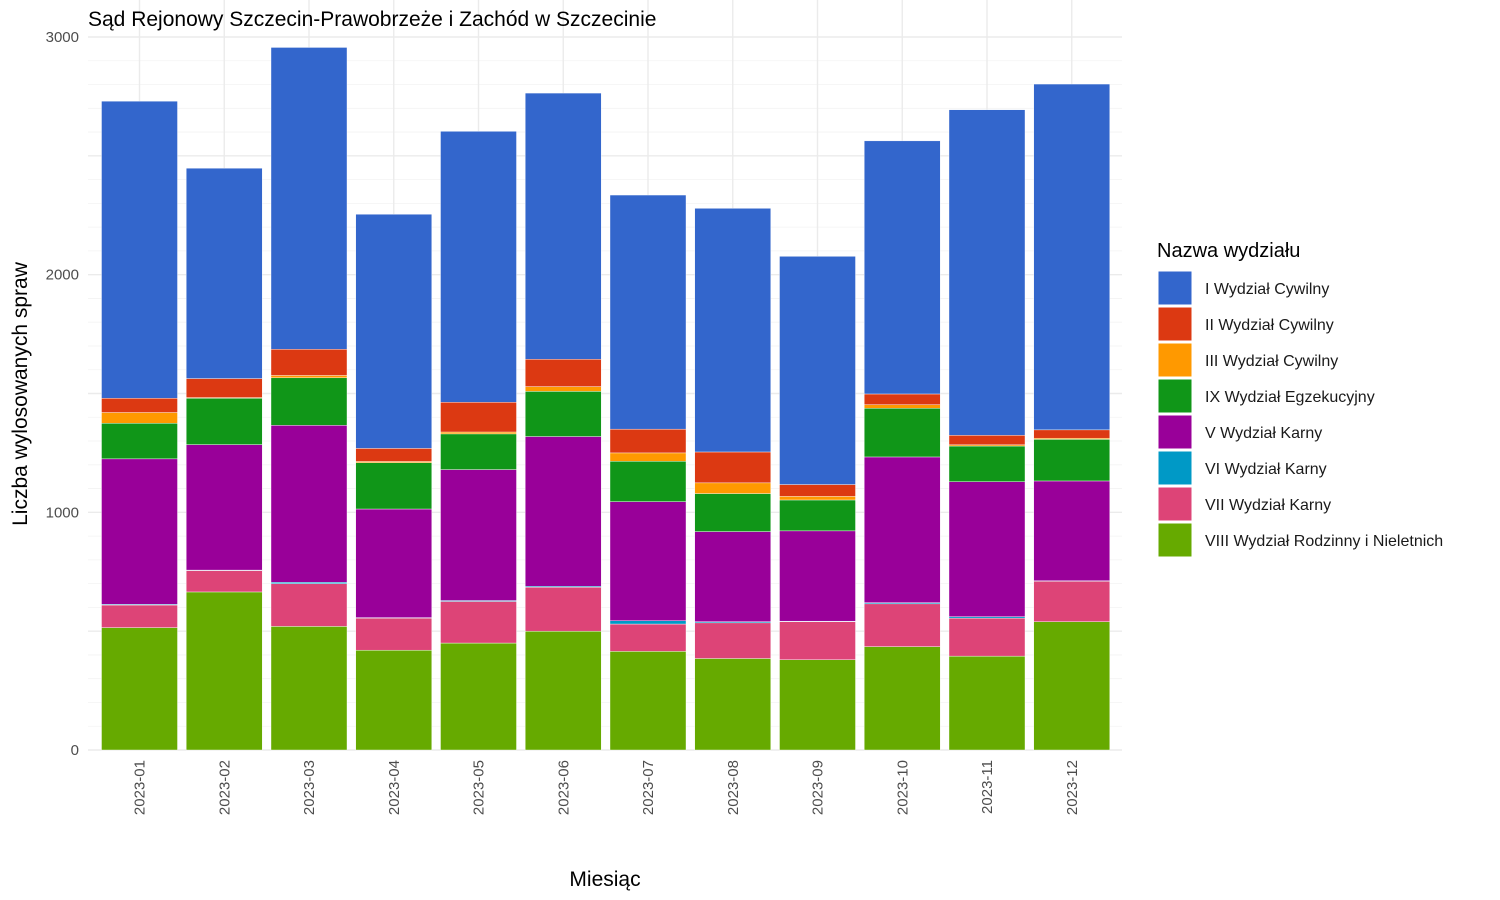 The image size is (1500, 900). I want to click on x-tick-label: 2023-05, so click(479, 787).